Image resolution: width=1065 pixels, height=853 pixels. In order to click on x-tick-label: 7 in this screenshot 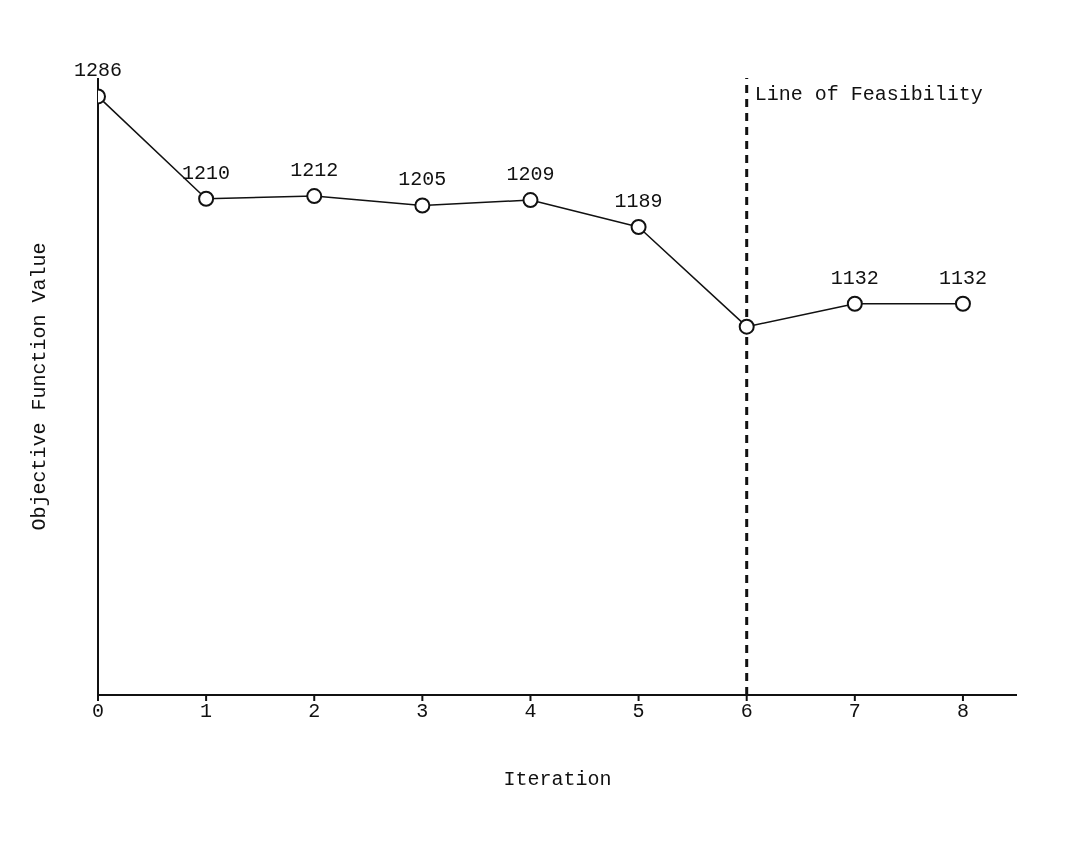, I will do `click(854, 712)`.